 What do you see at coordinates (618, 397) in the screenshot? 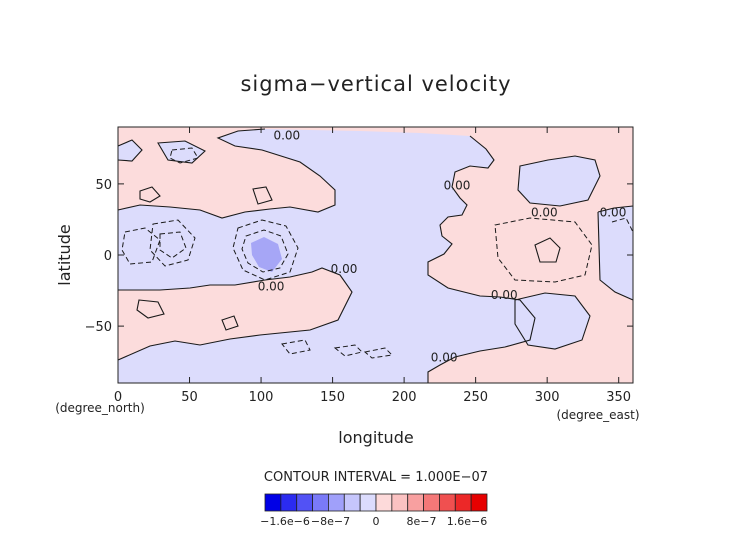
I see `x-tick-label: 350` at bounding box center [618, 397].